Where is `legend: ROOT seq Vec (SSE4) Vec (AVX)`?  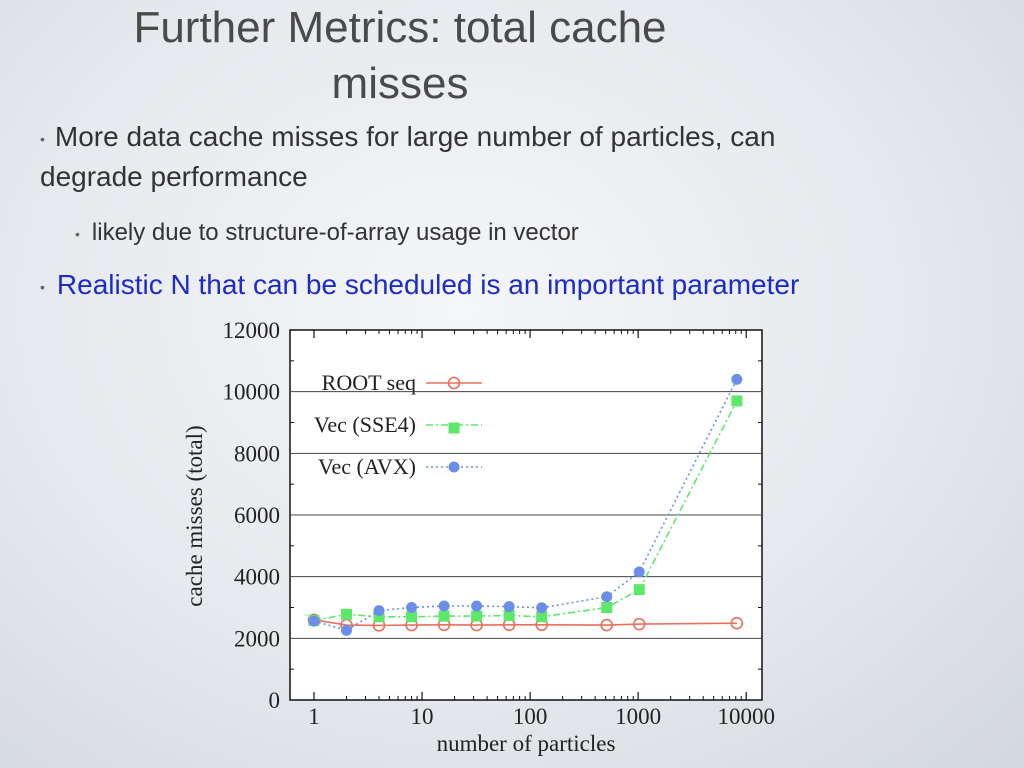 legend: ROOT seq Vec (SSE4) Vec (AVX) is located at coordinates (398, 424).